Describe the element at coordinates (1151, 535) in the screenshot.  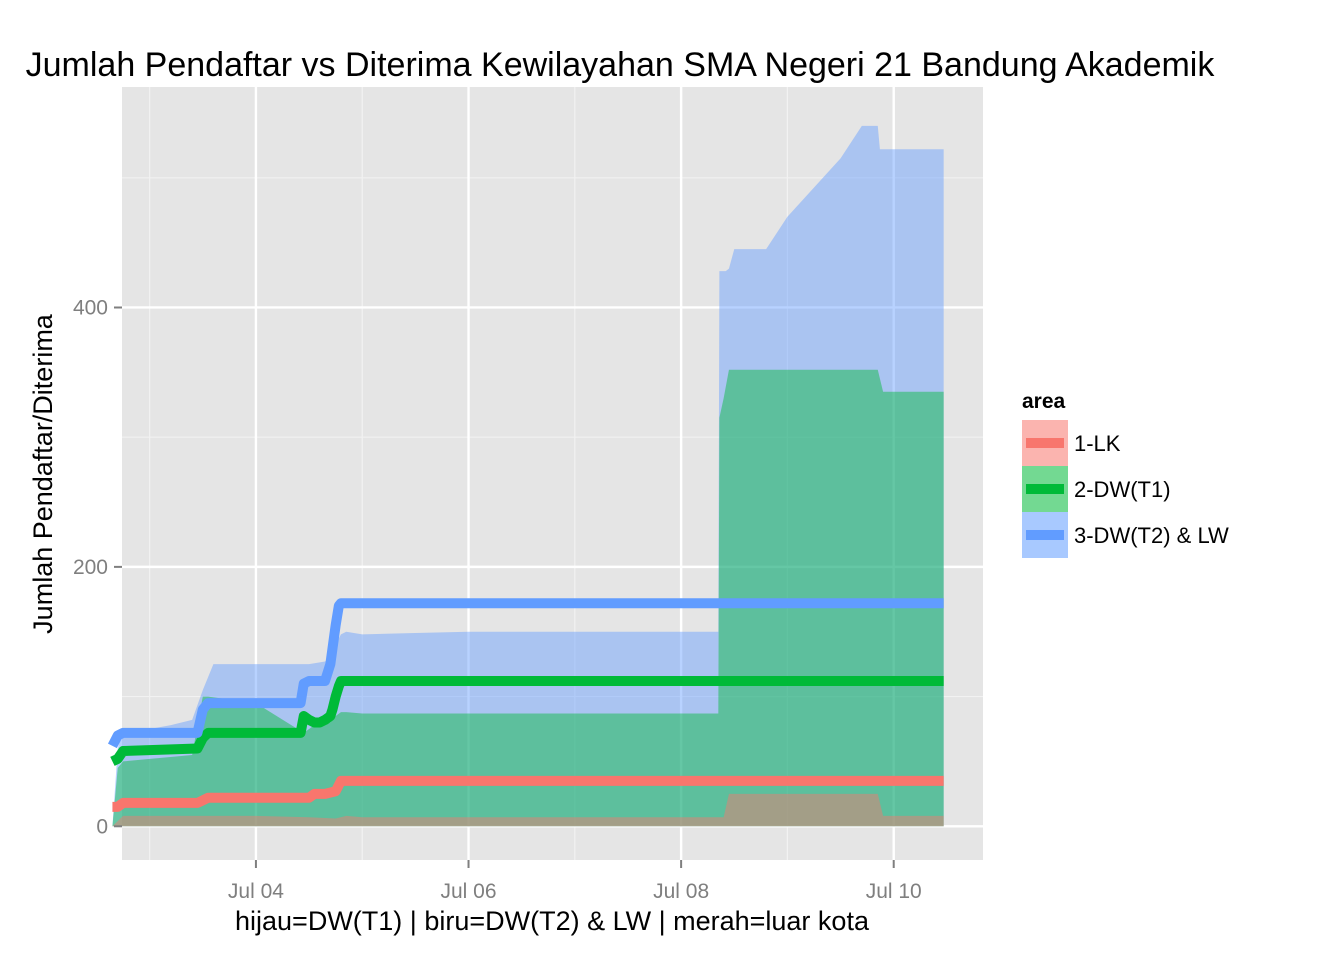
I see `legend-label-3-dw-t2-lw: 3-DW(T2) & LW` at that location.